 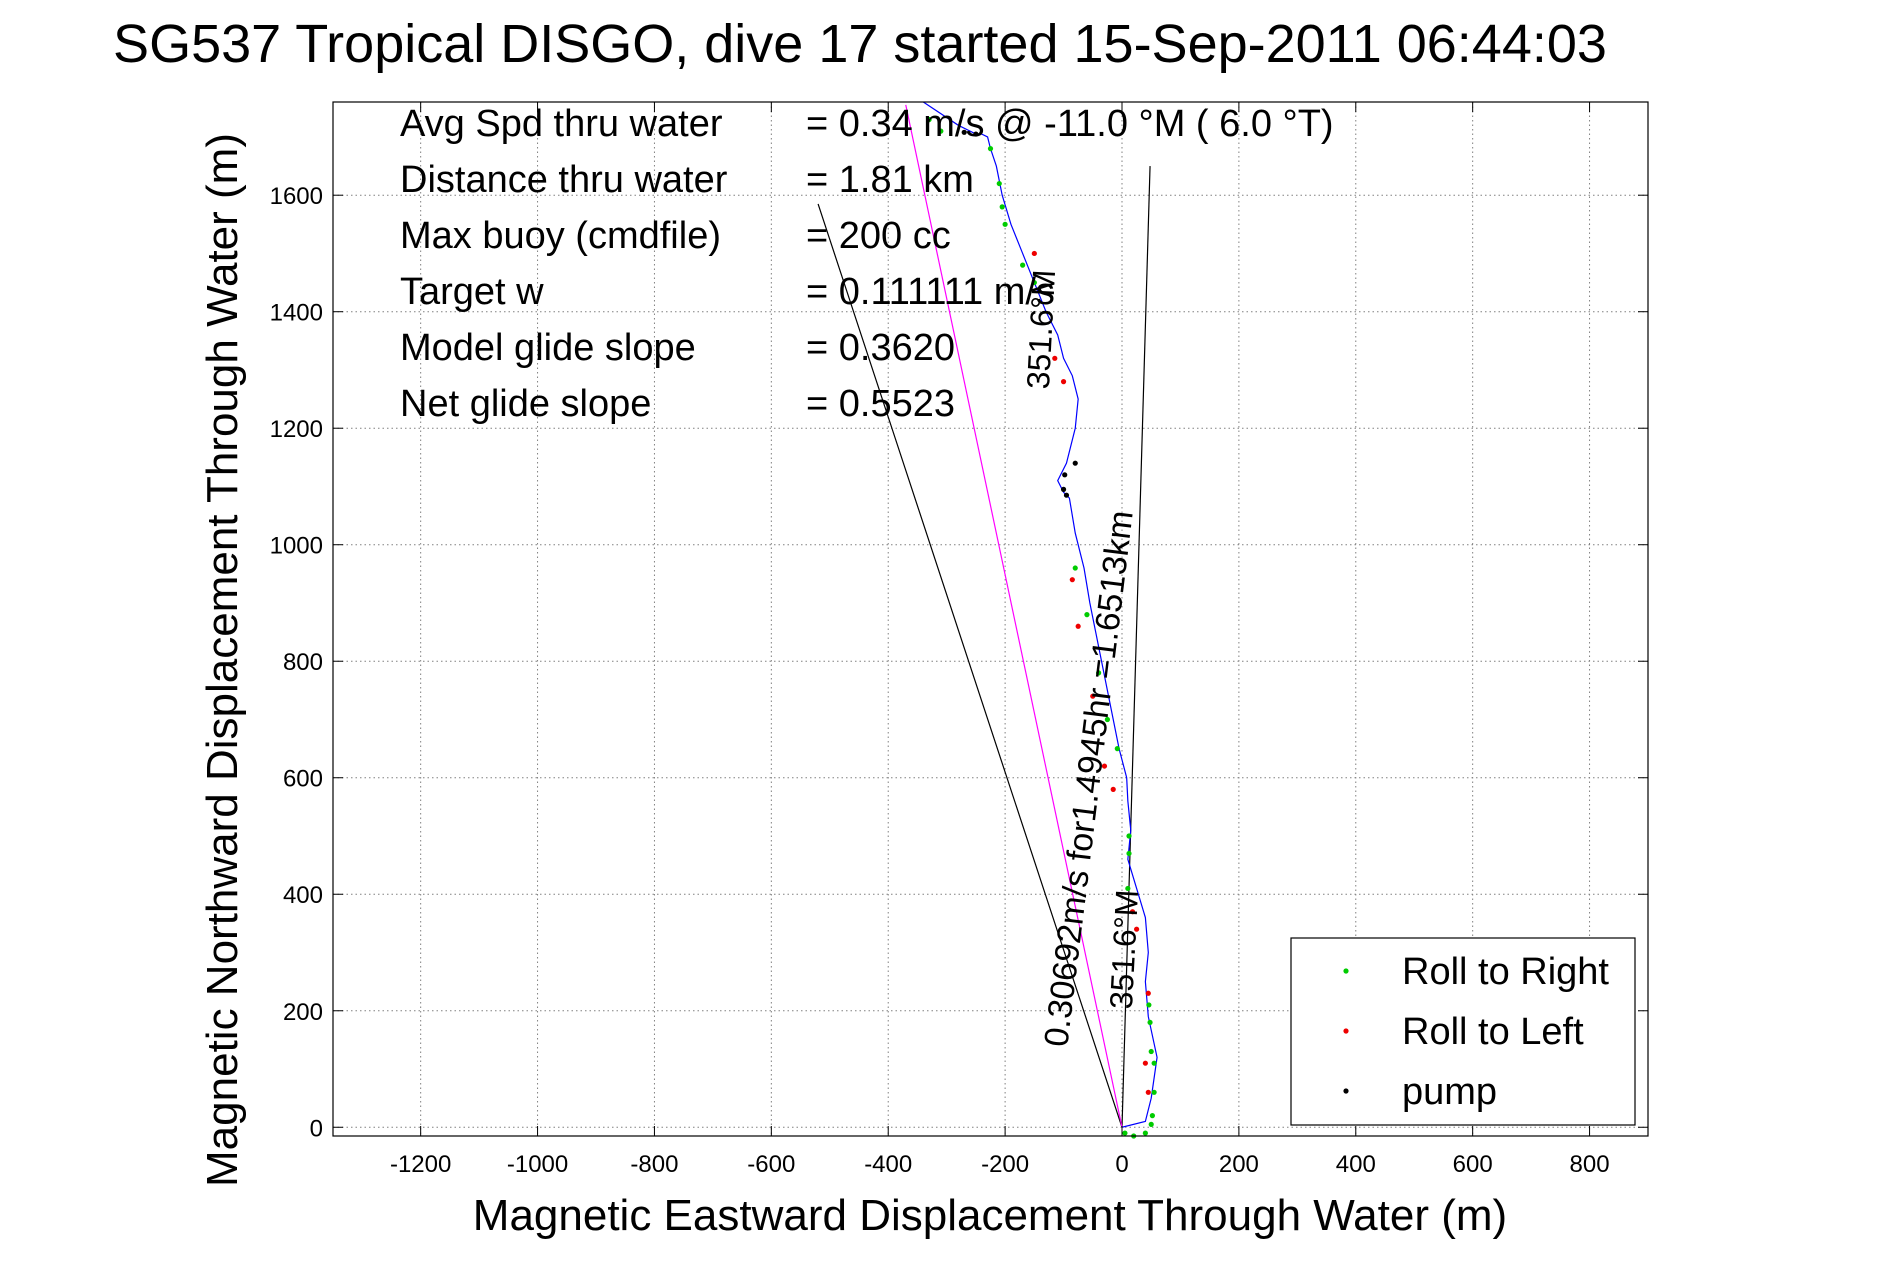 I want to click on y-tick-label: 1600, so click(x=296, y=196).